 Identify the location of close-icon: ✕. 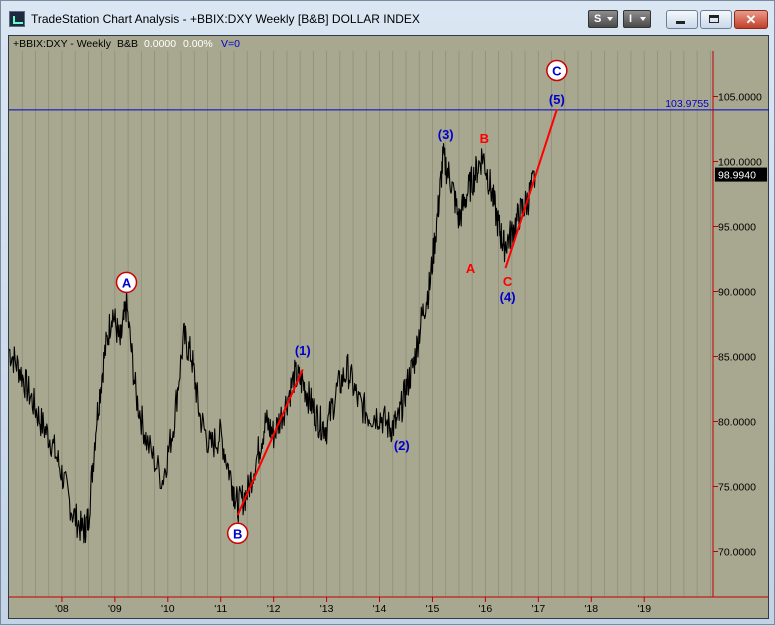
(751, 19).